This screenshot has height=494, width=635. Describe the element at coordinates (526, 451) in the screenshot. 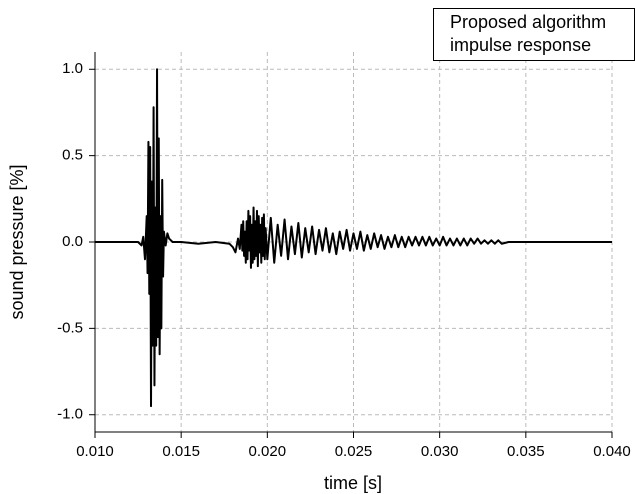

I see `x-tick-label: 0.035` at that location.